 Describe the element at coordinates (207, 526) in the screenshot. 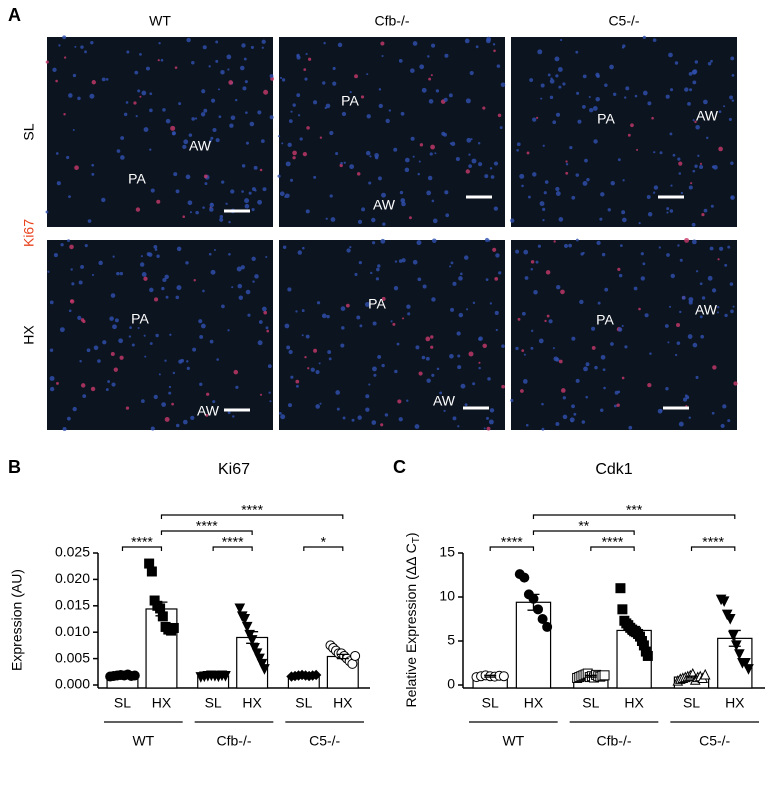

I see `significance-label: ****` at that location.